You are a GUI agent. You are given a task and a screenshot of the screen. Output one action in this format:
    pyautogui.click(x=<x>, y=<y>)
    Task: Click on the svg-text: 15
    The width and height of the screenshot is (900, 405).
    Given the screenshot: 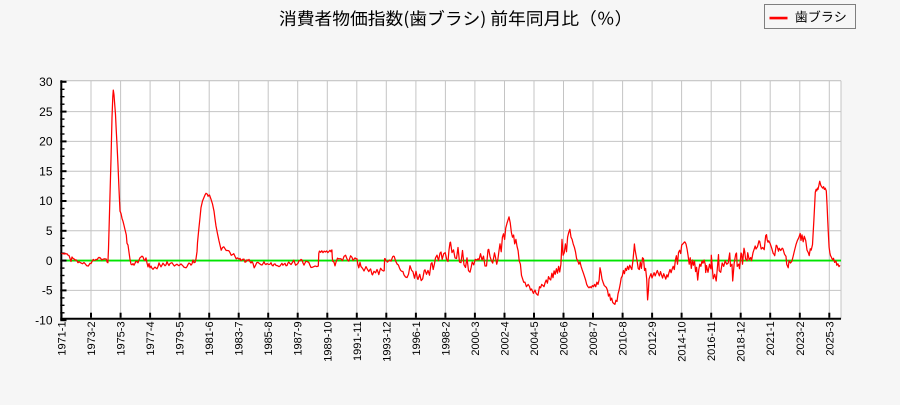 What is the action you would take?
    pyautogui.click(x=46, y=171)
    